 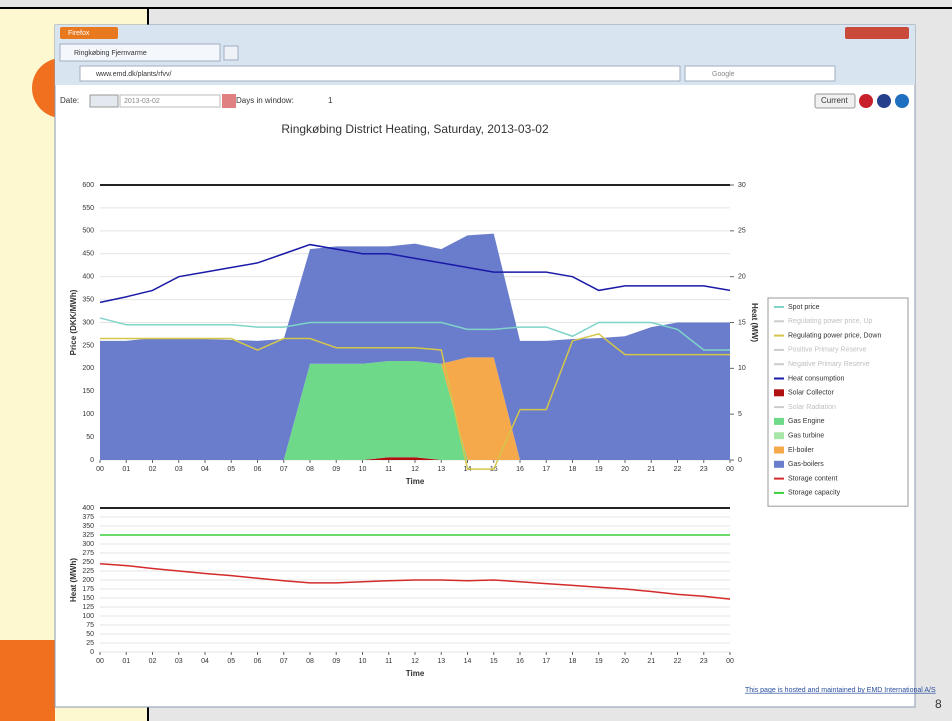 I want to click on calendar-button, so click(x=229, y=101).